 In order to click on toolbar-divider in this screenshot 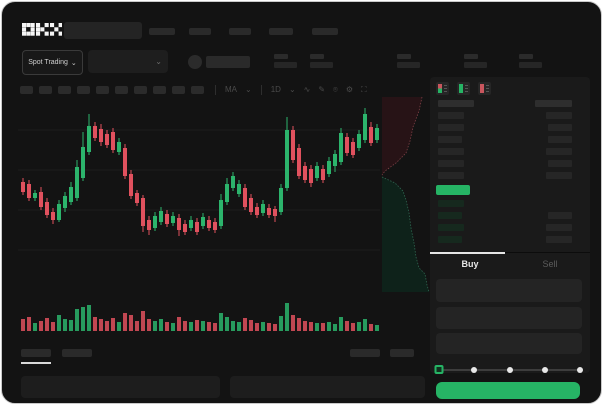, I will do `click(215, 90)`.